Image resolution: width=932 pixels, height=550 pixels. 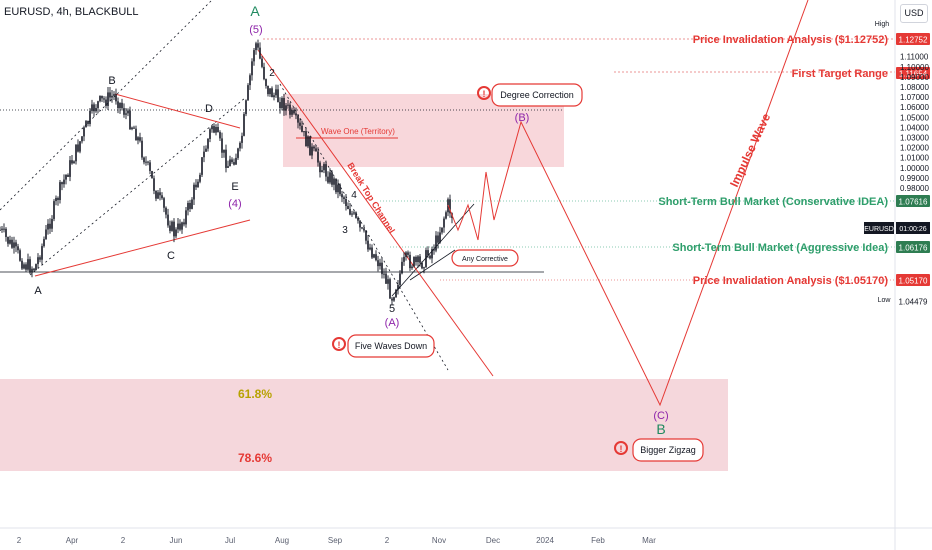 What do you see at coordinates (282, 540) in the screenshot?
I see `x-tick-label: Aug` at bounding box center [282, 540].